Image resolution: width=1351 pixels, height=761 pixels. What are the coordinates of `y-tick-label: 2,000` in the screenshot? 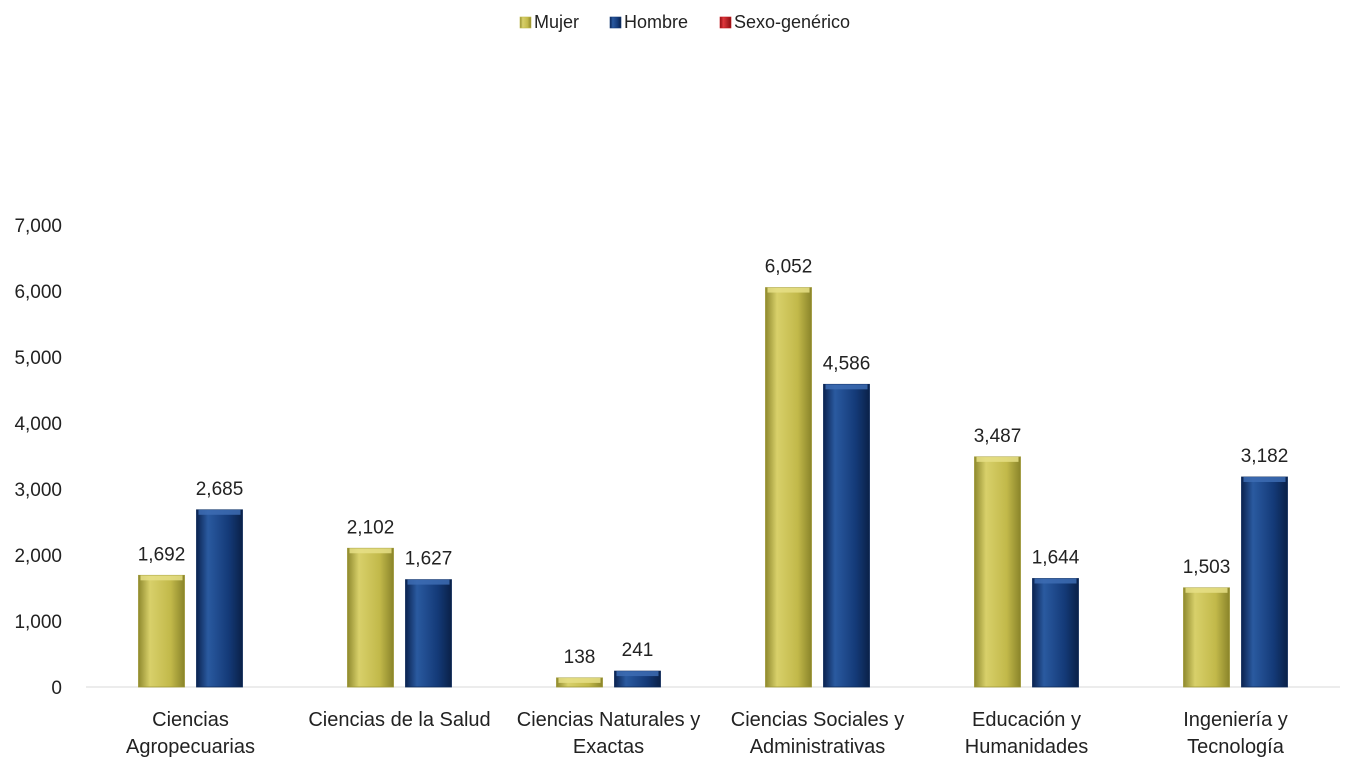 It's located at (38, 556).